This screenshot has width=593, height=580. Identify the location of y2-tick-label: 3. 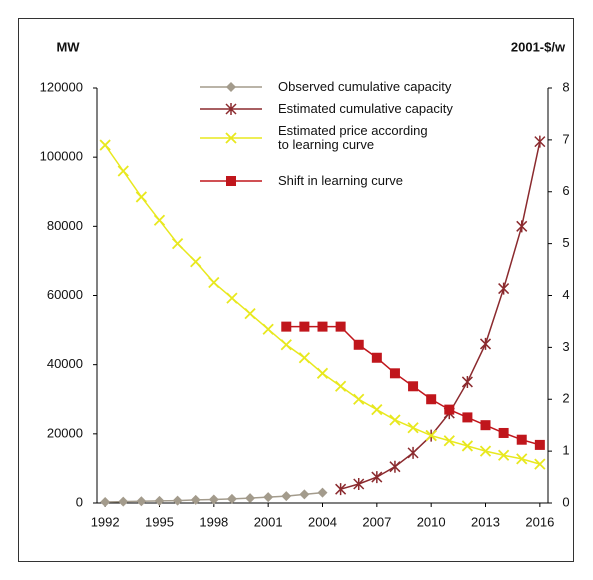
(565, 346).